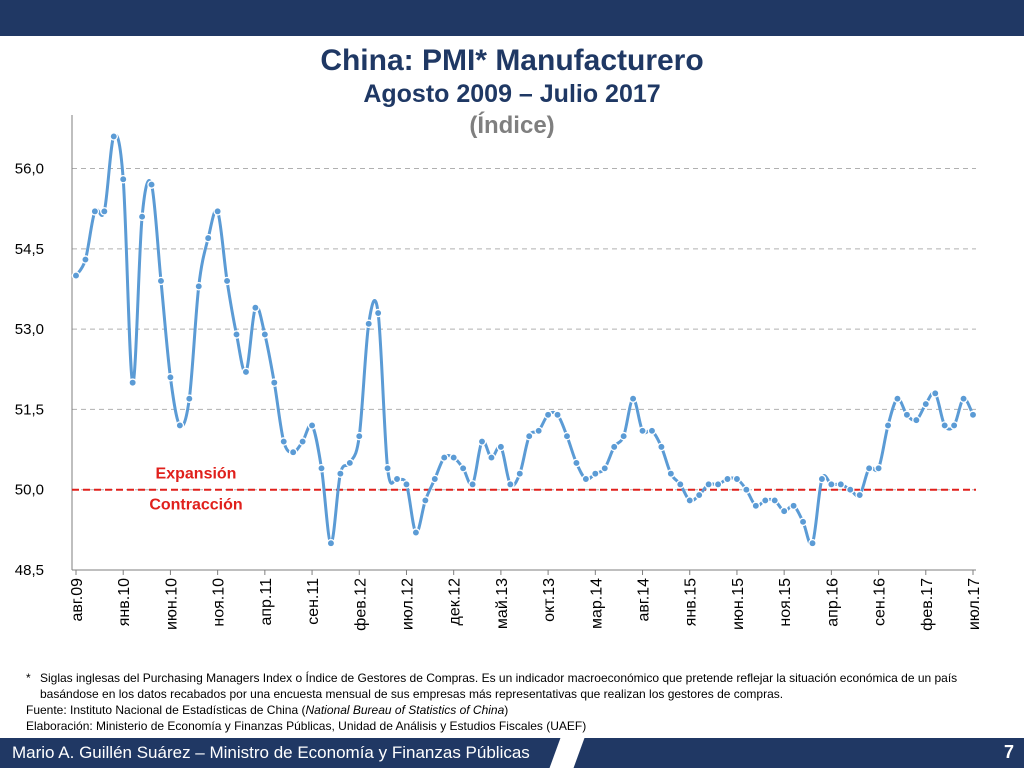 The height and width of the screenshot is (768, 1024). Describe the element at coordinates (512, 60) in the screenshot. I see `chart-title: China: PMI* Manufacturero` at that location.